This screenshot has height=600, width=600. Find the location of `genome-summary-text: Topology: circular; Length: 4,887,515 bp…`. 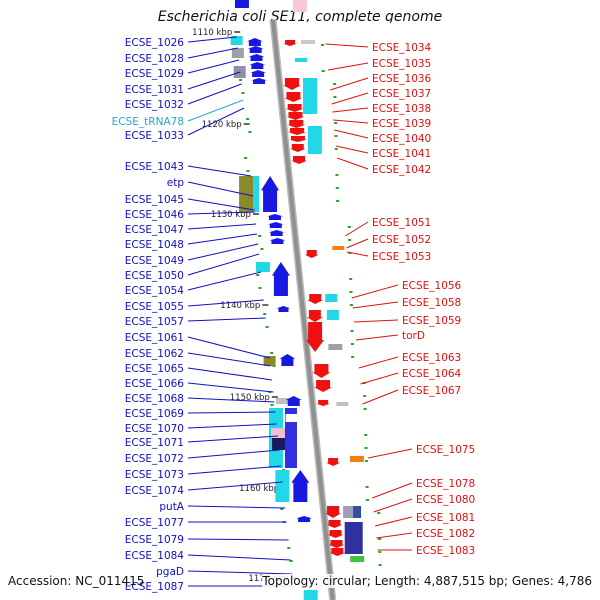

genome-summary-text: Topology: circular; Length: 4,887,515 bp… is located at coordinates (427, 581).